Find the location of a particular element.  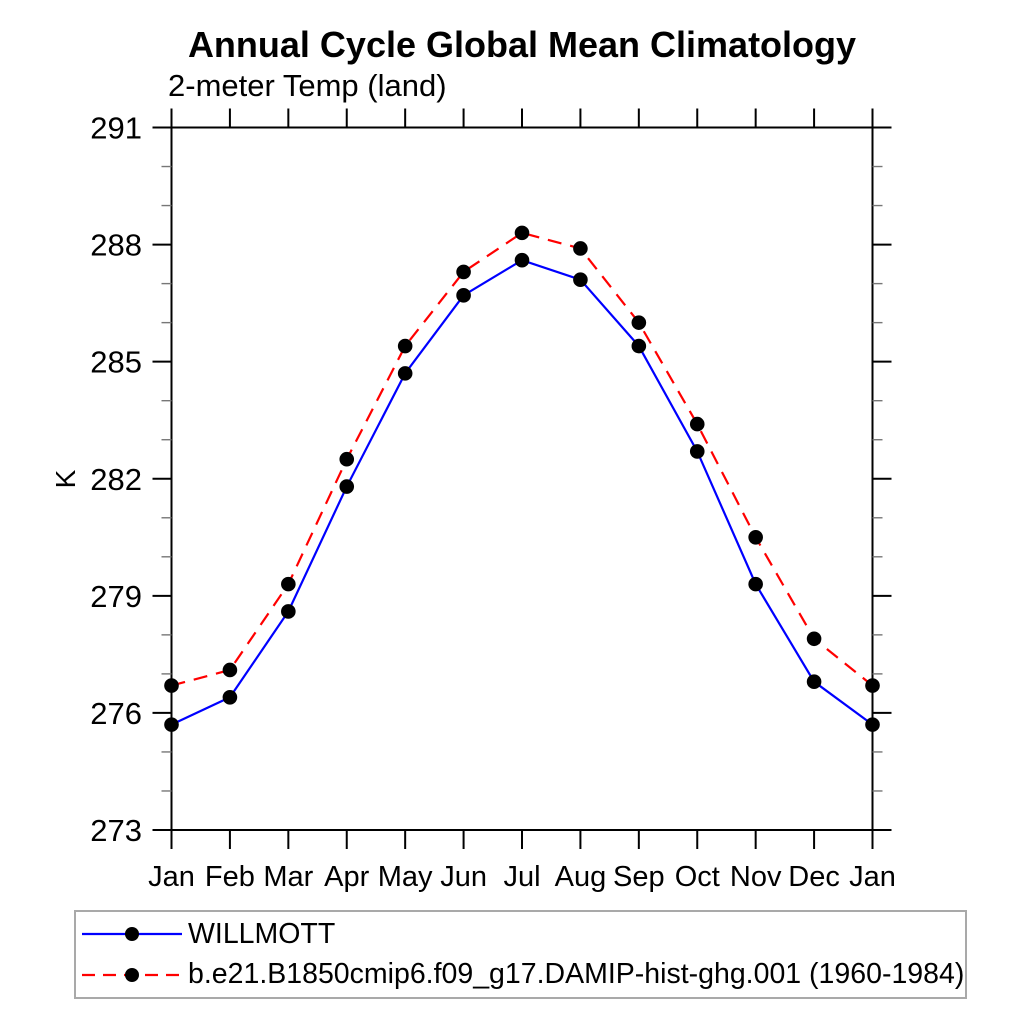

x-tick-label: Jul is located at coordinates (521, 877).